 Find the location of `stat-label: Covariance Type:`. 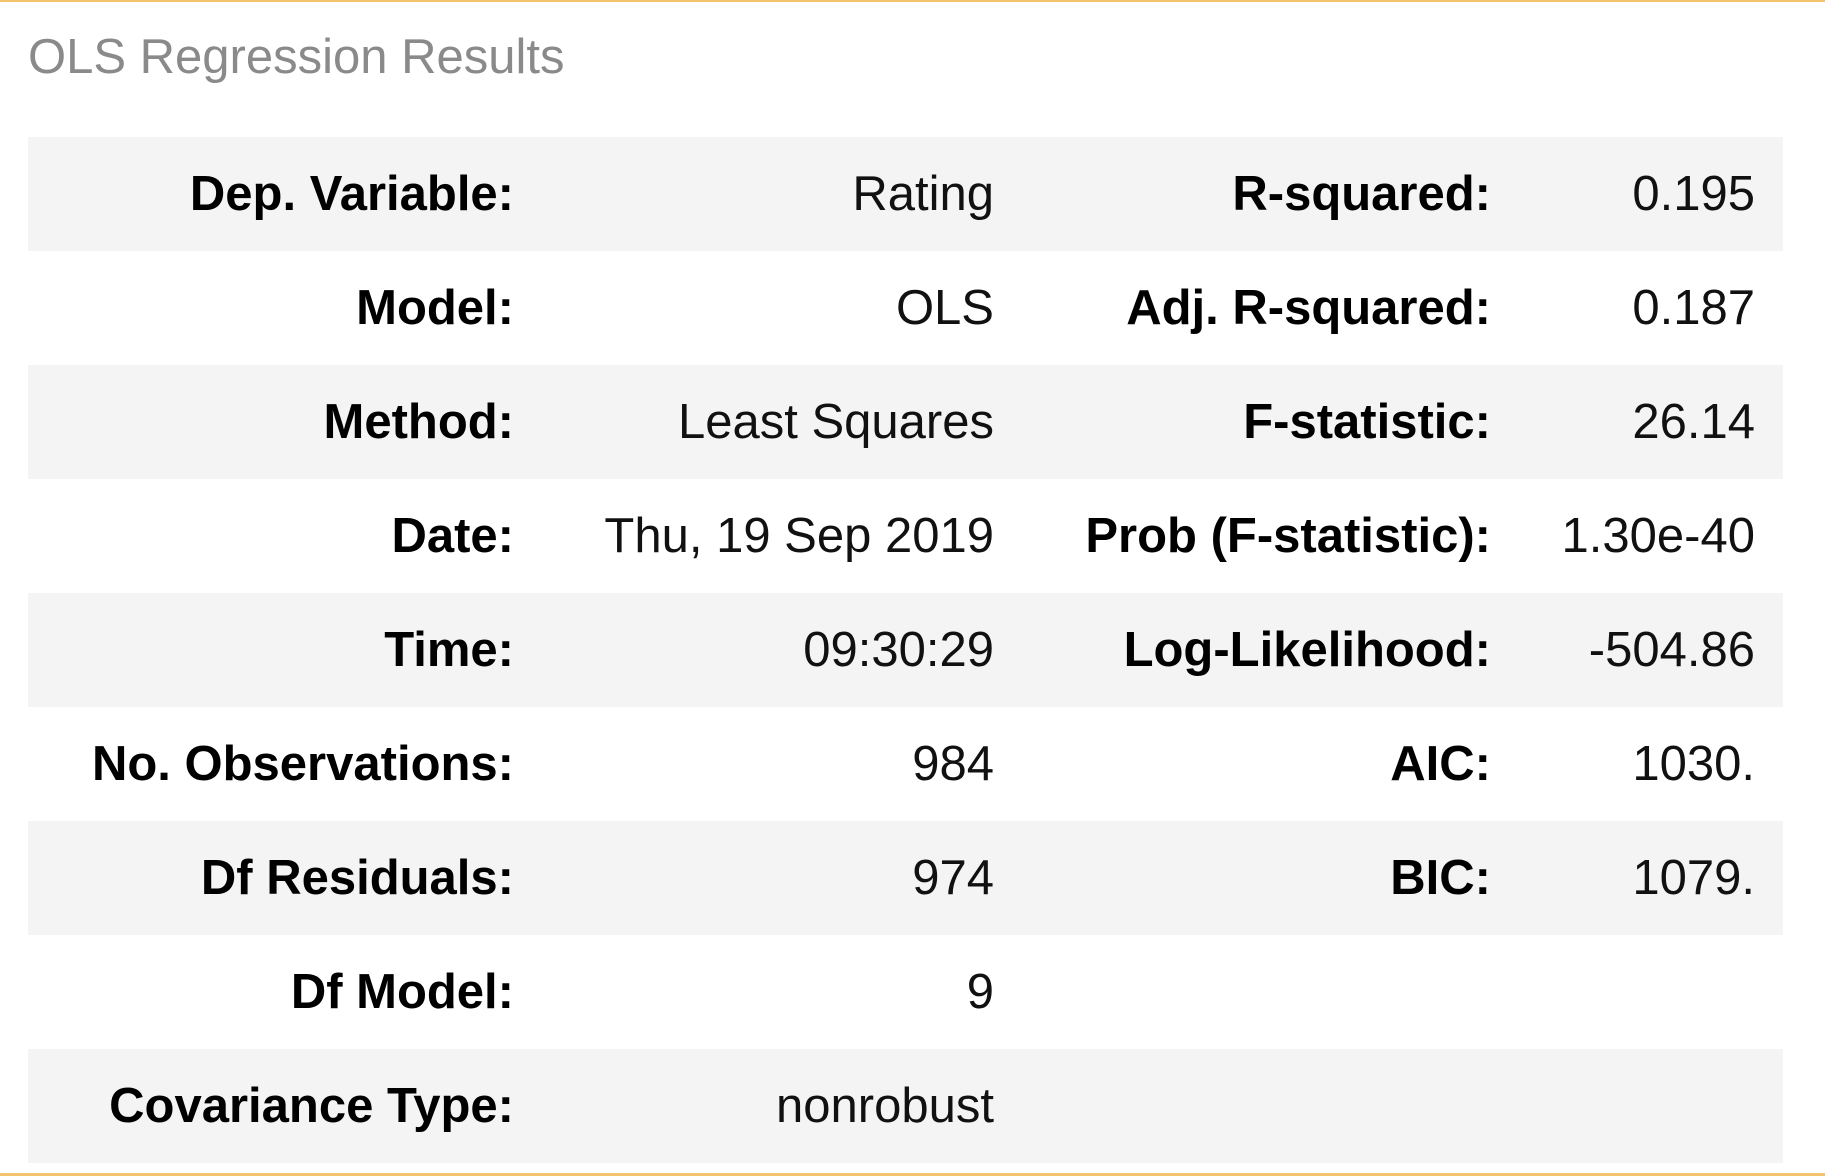

stat-label: Covariance Type: is located at coordinates (311, 1106).